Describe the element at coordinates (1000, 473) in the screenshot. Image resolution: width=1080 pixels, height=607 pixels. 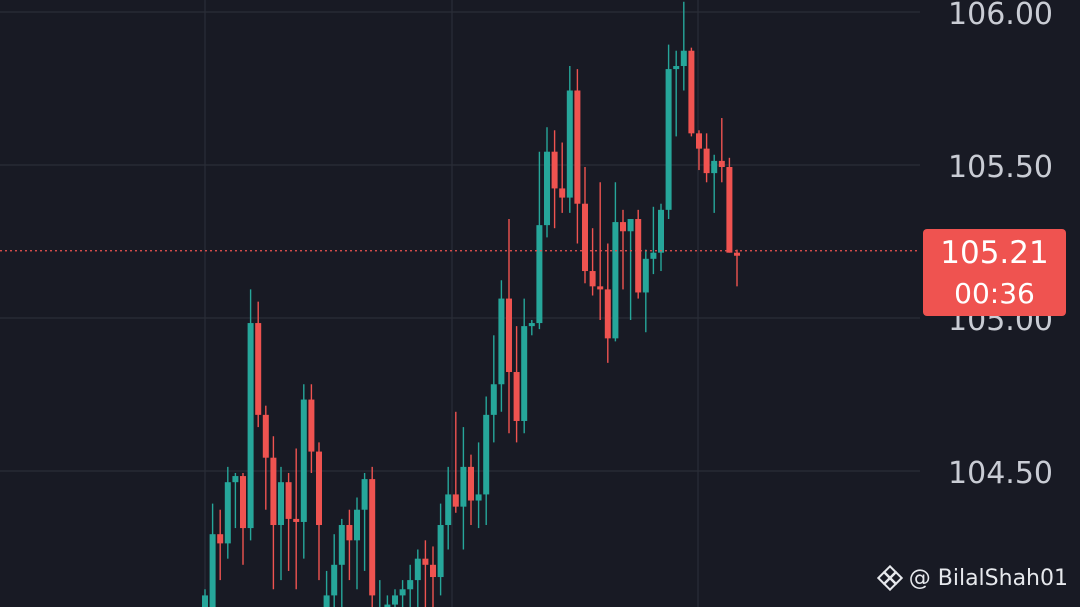
I see `y-tick-label: 104.50` at that location.